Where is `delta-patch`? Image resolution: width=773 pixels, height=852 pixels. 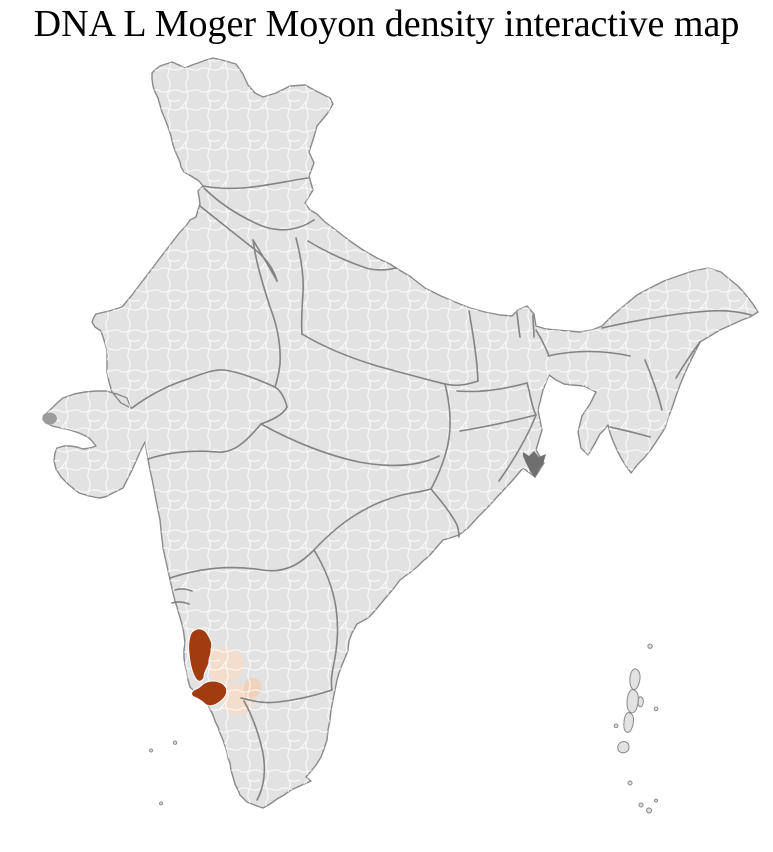
delta-patch is located at coordinates (534, 464).